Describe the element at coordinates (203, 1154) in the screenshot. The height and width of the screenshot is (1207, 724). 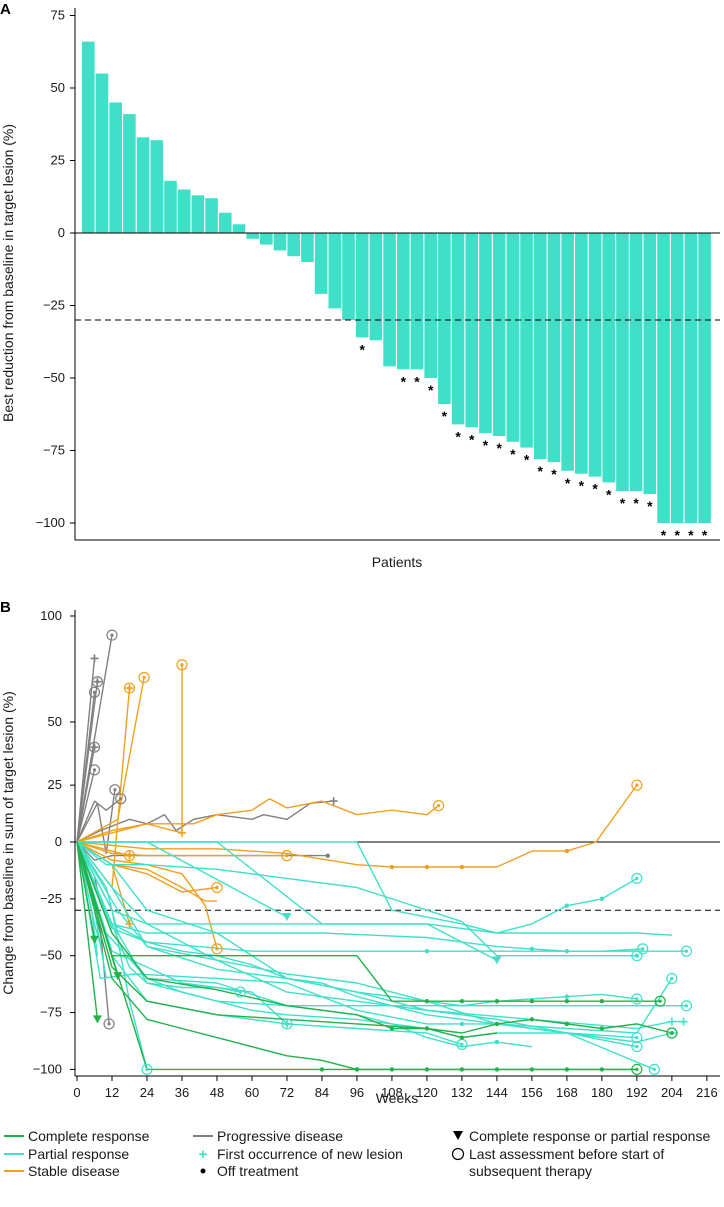
I see `legend-new-lesion-icon: +` at that location.